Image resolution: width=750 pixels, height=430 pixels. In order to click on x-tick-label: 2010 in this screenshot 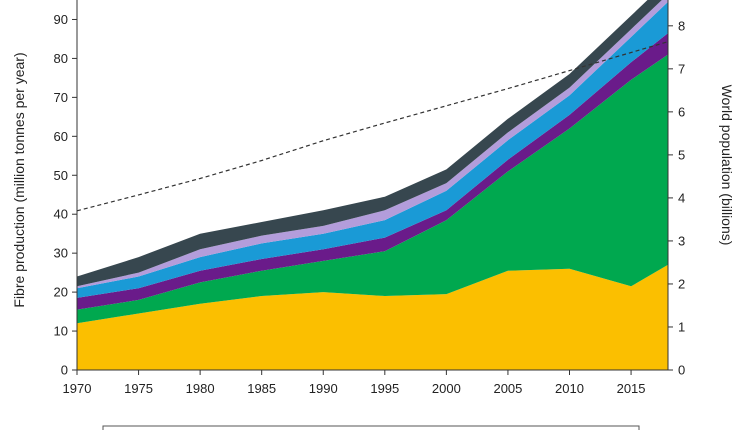, I will do `click(569, 388)`.